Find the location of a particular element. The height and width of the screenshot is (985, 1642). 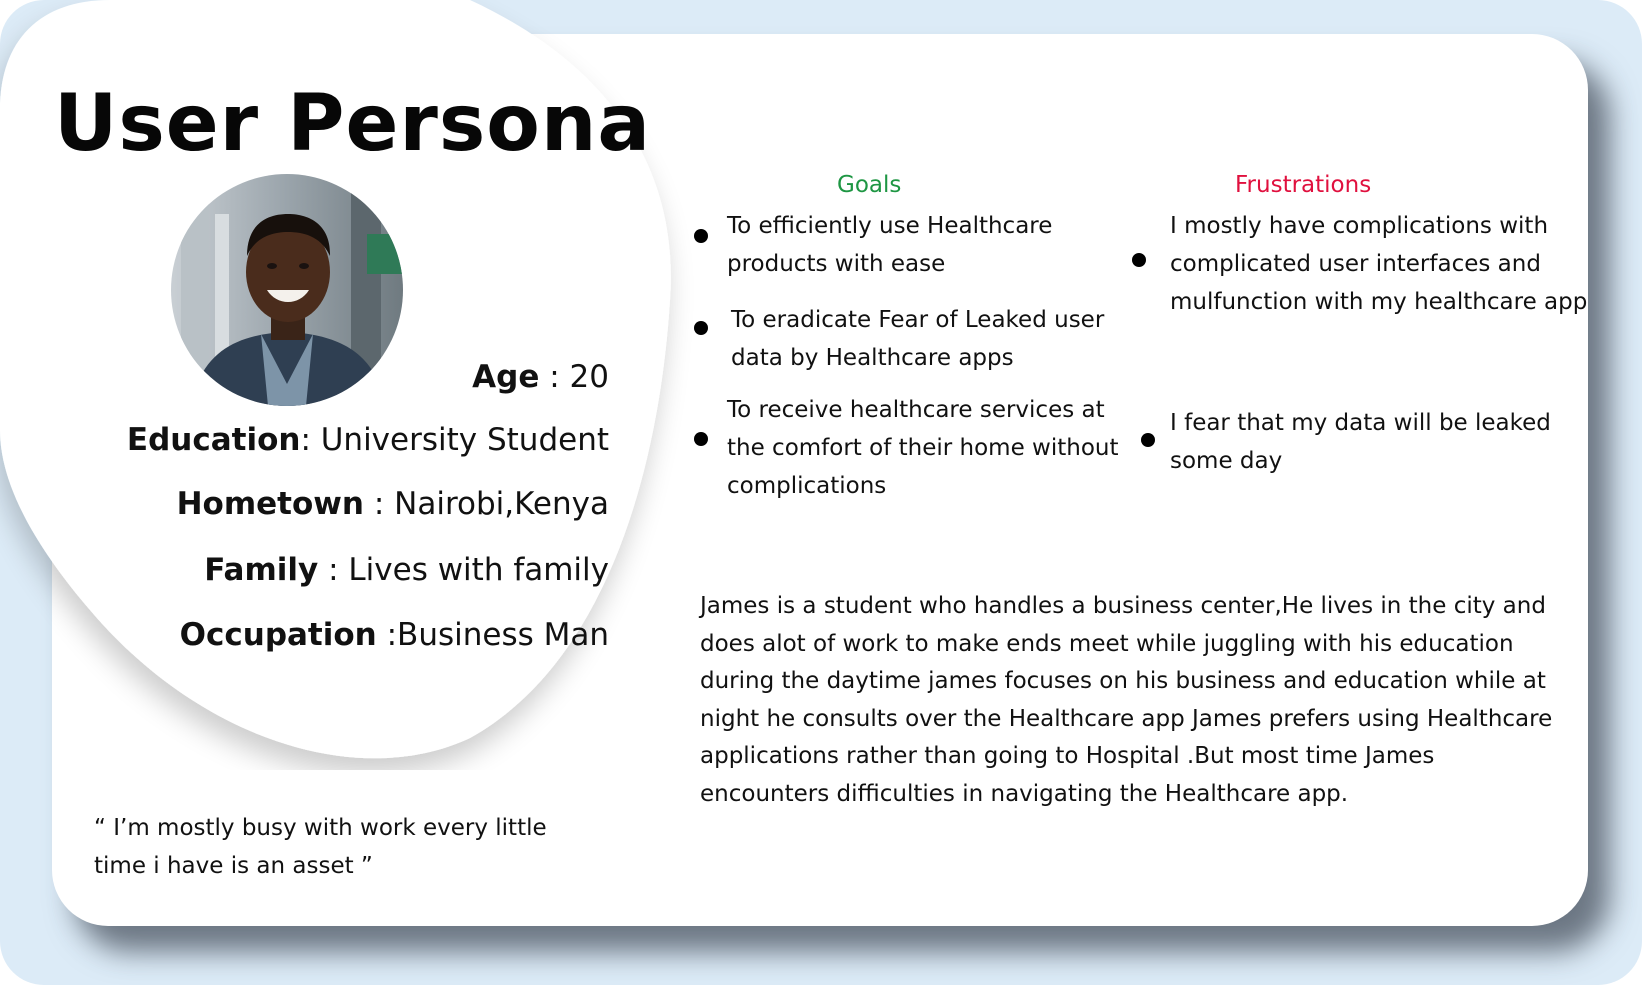

occupation-row: Occupation :Business Man is located at coordinates (394, 635).